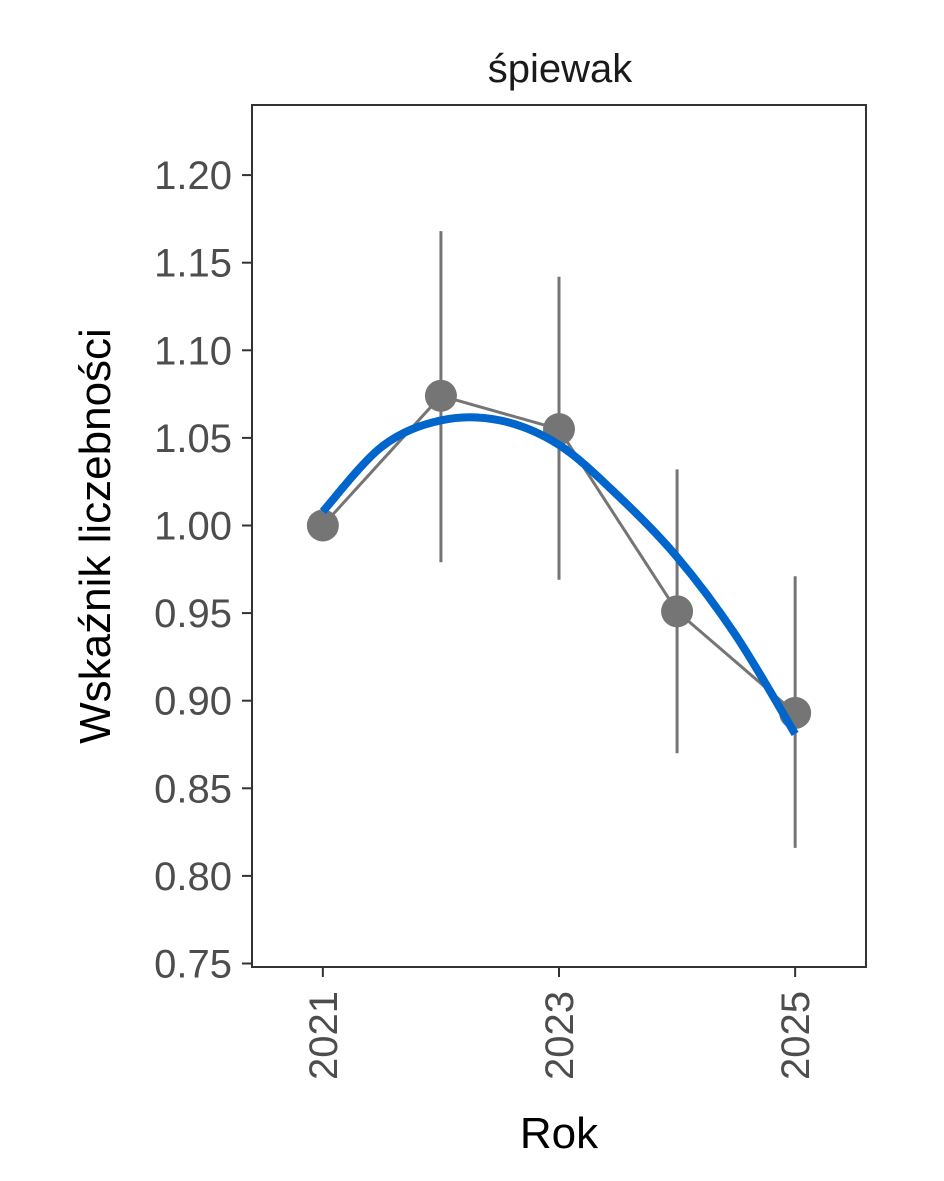 The image size is (944, 1181). What do you see at coordinates (193, 877) in the screenshot?
I see `y-tick-label: 0.80` at bounding box center [193, 877].